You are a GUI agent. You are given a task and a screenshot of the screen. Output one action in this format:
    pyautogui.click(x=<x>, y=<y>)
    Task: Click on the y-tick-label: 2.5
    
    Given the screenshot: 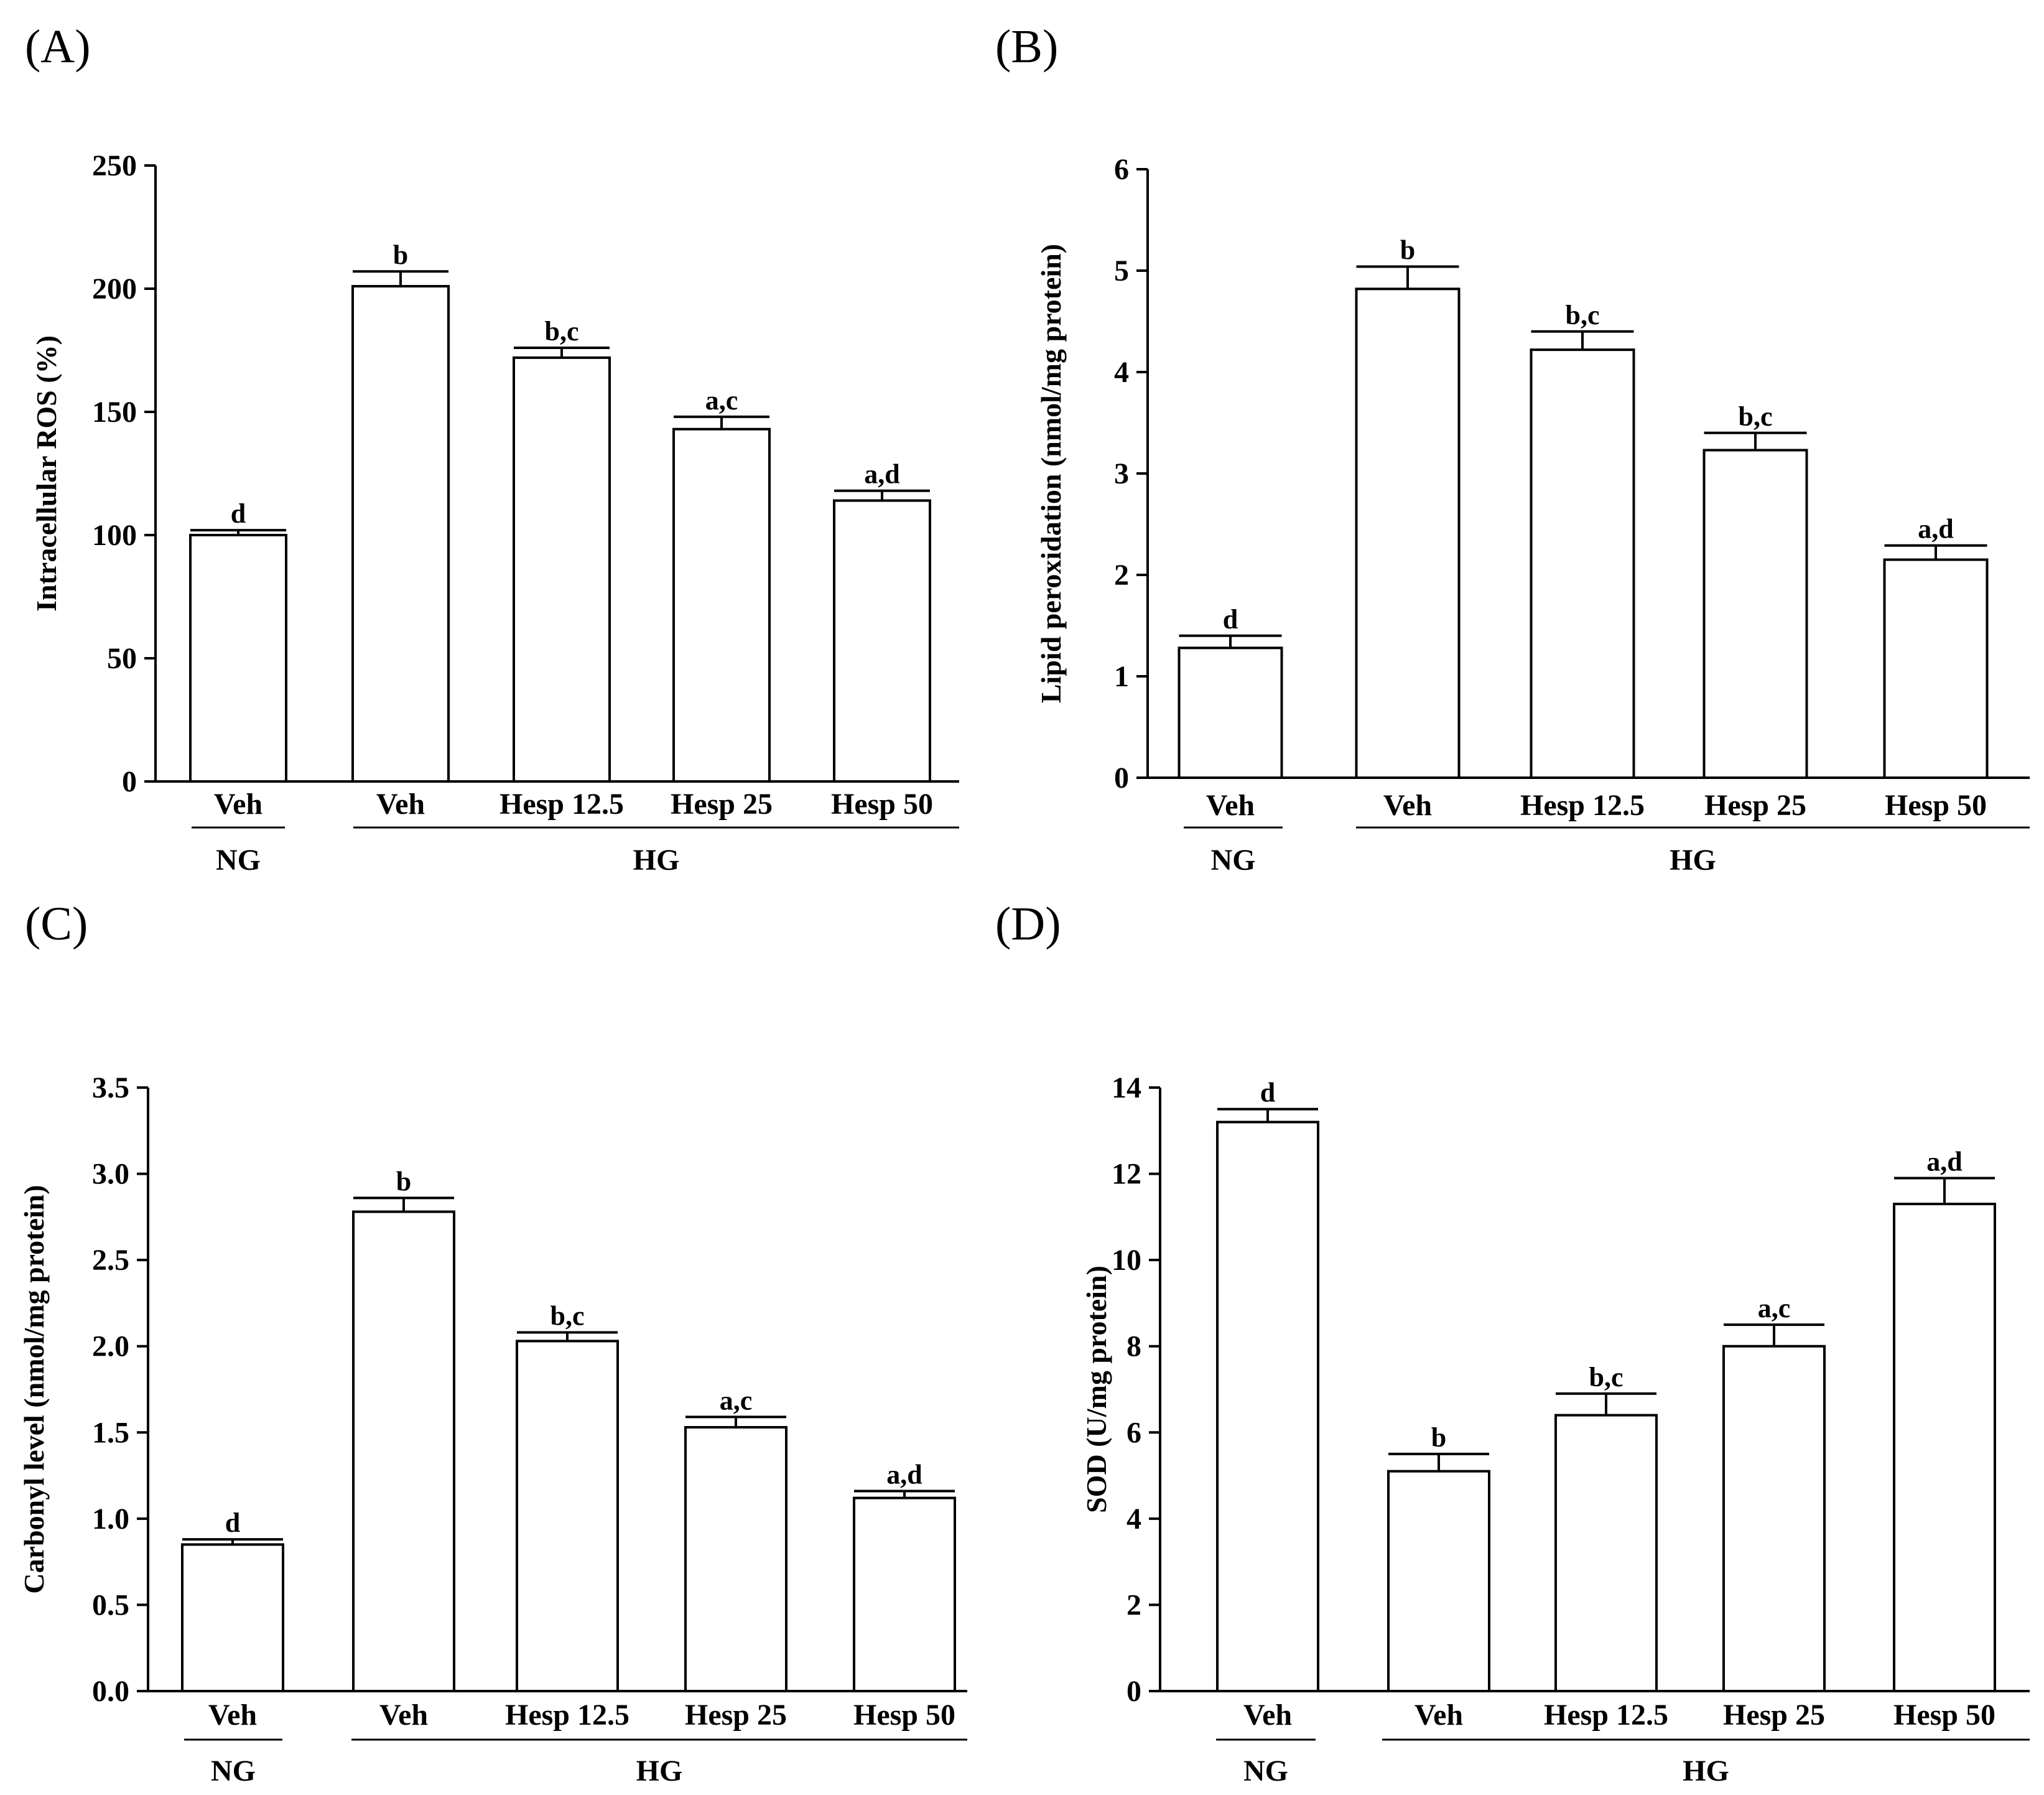 What is the action you would take?
    pyautogui.click(x=111, y=1260)
    